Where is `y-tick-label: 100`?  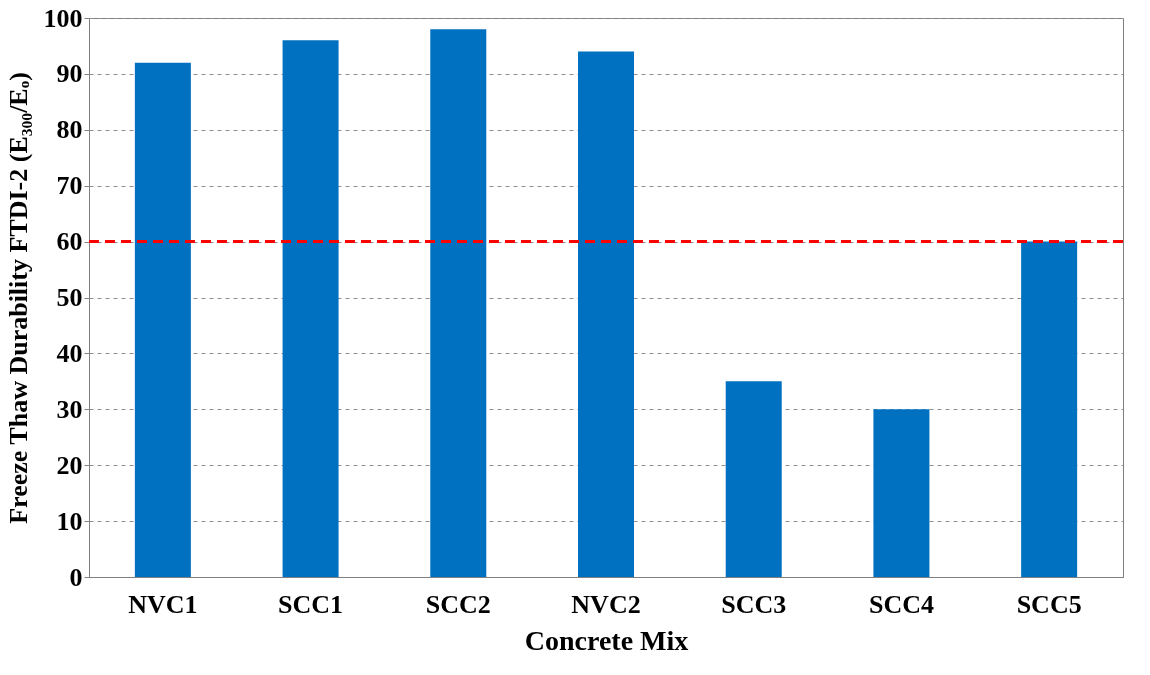
y-tick-label: 100 is located at coordinates (63, 18).